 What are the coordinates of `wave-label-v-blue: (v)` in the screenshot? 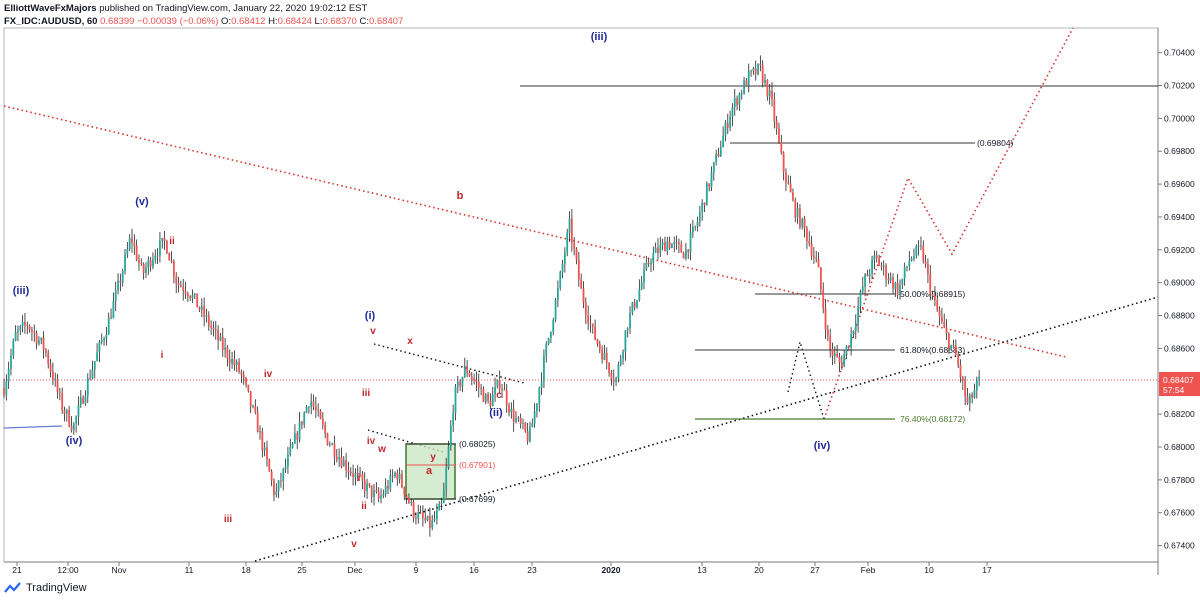 It's located at (142, 202).